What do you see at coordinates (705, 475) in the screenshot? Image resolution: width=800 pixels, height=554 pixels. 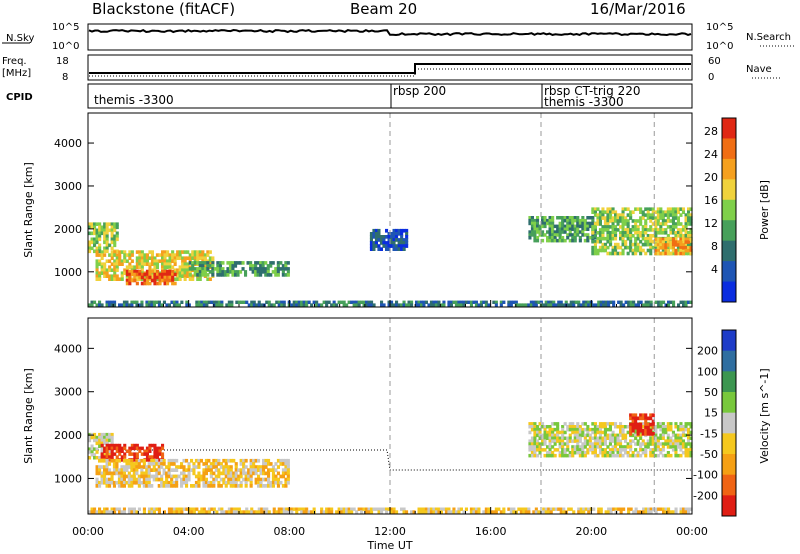 I see `velocity-colorbar-tick-label: -100` at bounding box center [705, 475].